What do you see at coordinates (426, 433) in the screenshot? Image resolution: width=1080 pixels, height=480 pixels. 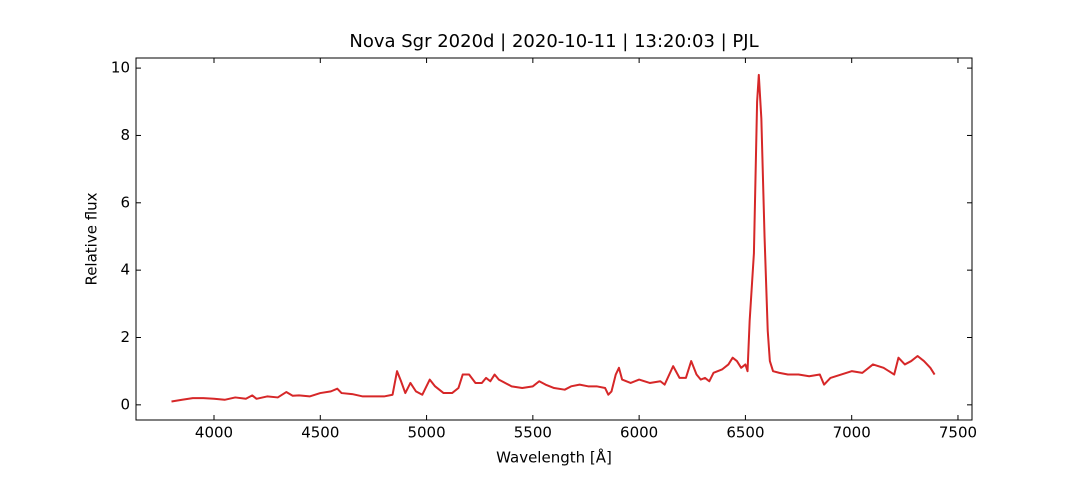 I see `x-tick-label: 5000` at bounding box center [426, 433].